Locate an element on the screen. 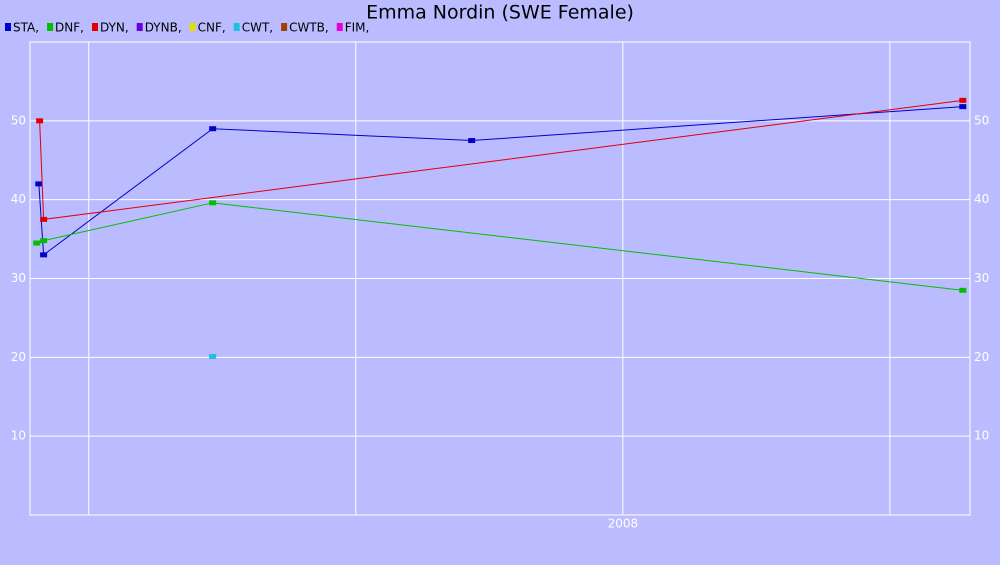 This screenshot has height=565, width=1000. legend-label: STA, is located at coordinates (26, 28).